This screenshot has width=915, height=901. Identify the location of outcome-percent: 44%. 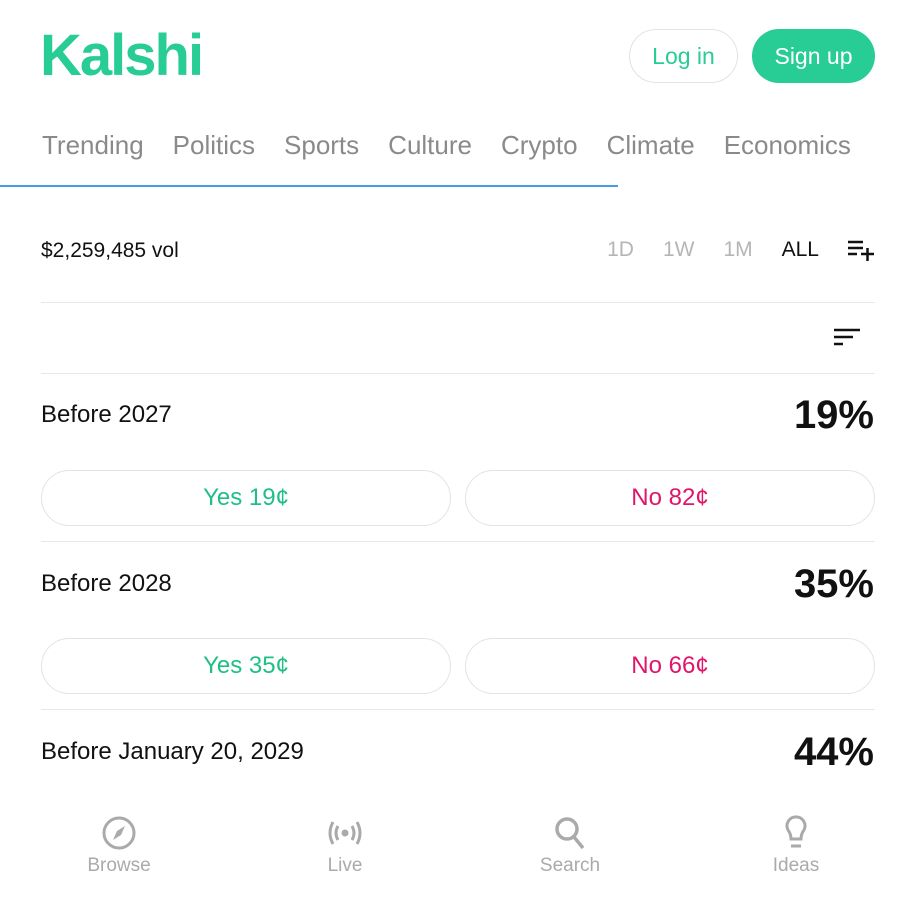
(833, 752).